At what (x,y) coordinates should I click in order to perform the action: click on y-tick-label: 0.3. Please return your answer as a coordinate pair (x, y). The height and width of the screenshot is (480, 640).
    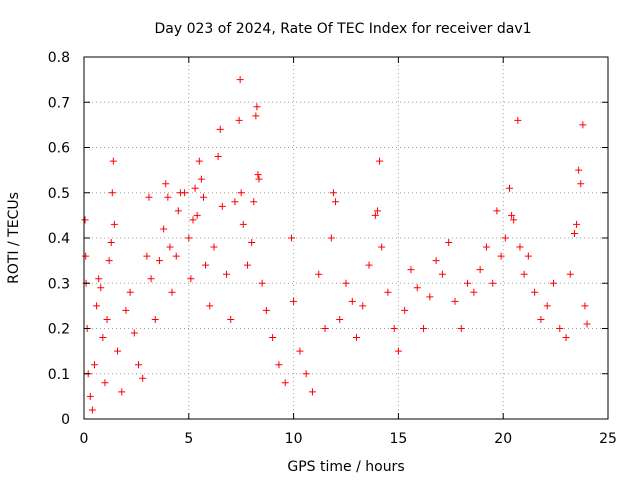
    Looking at the image, I should click on (59, 284).